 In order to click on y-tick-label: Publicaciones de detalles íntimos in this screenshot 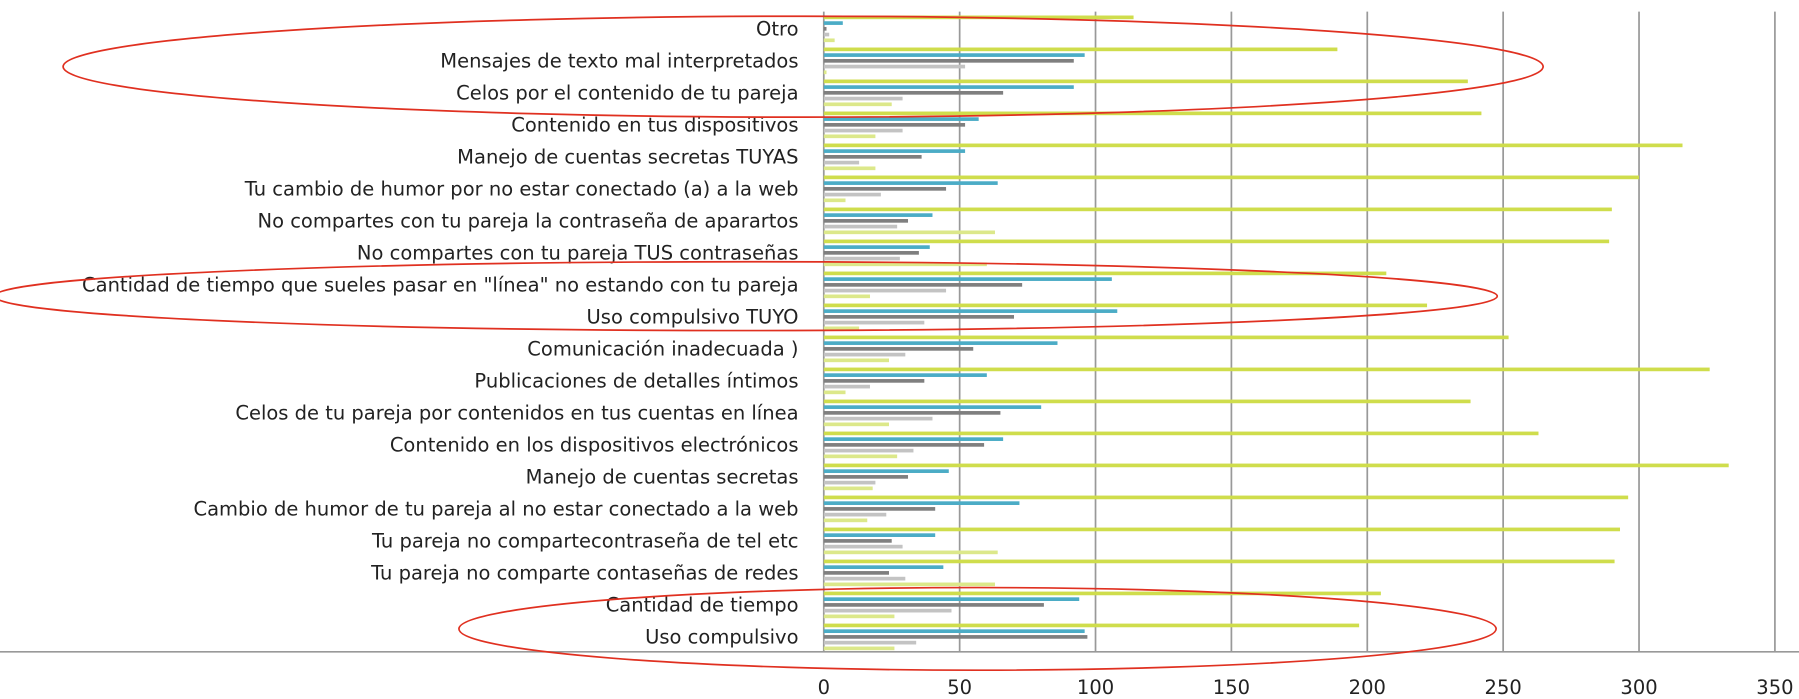, I will do `click(636, 381)`.